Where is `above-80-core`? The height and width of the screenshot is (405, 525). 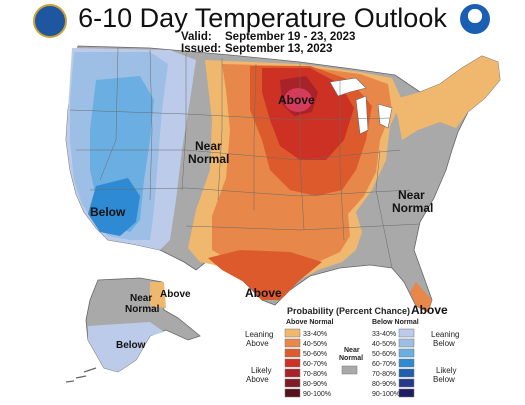 above-80-core is located at coordinates (298, 100).